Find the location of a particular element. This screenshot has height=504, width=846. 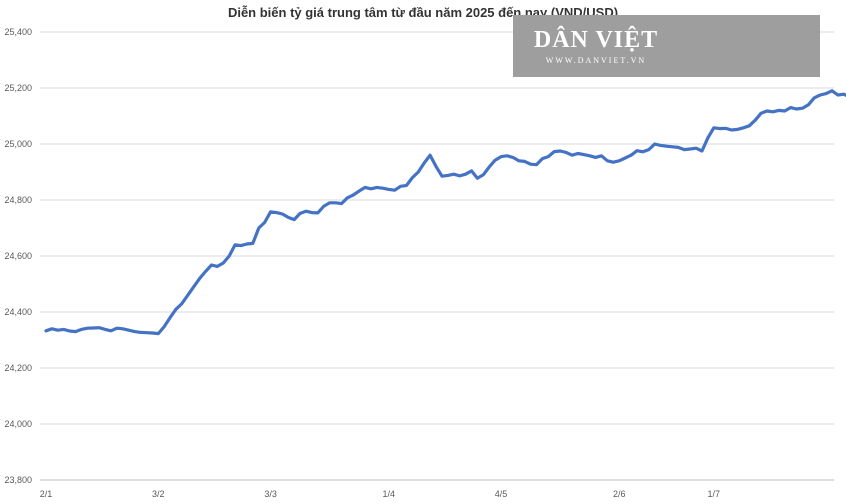

y-tick-label: 24,200 is located at coordinates (18, 368).